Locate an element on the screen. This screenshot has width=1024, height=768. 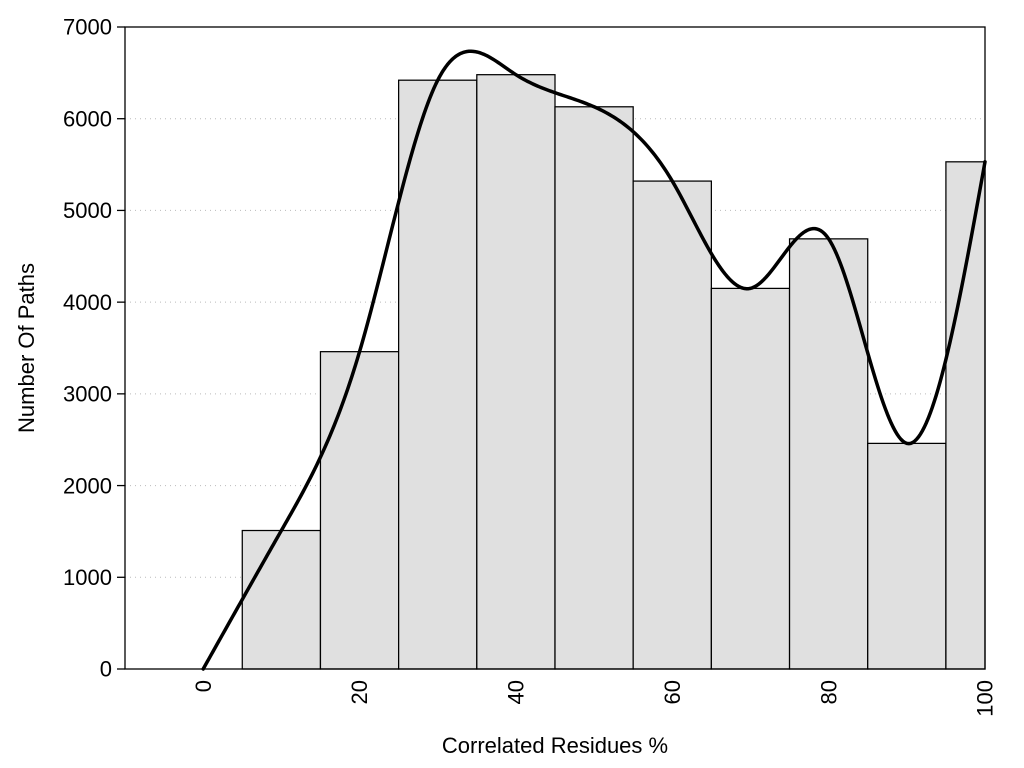
y-tick-label: 4000 is located at coordinates (87, 302).